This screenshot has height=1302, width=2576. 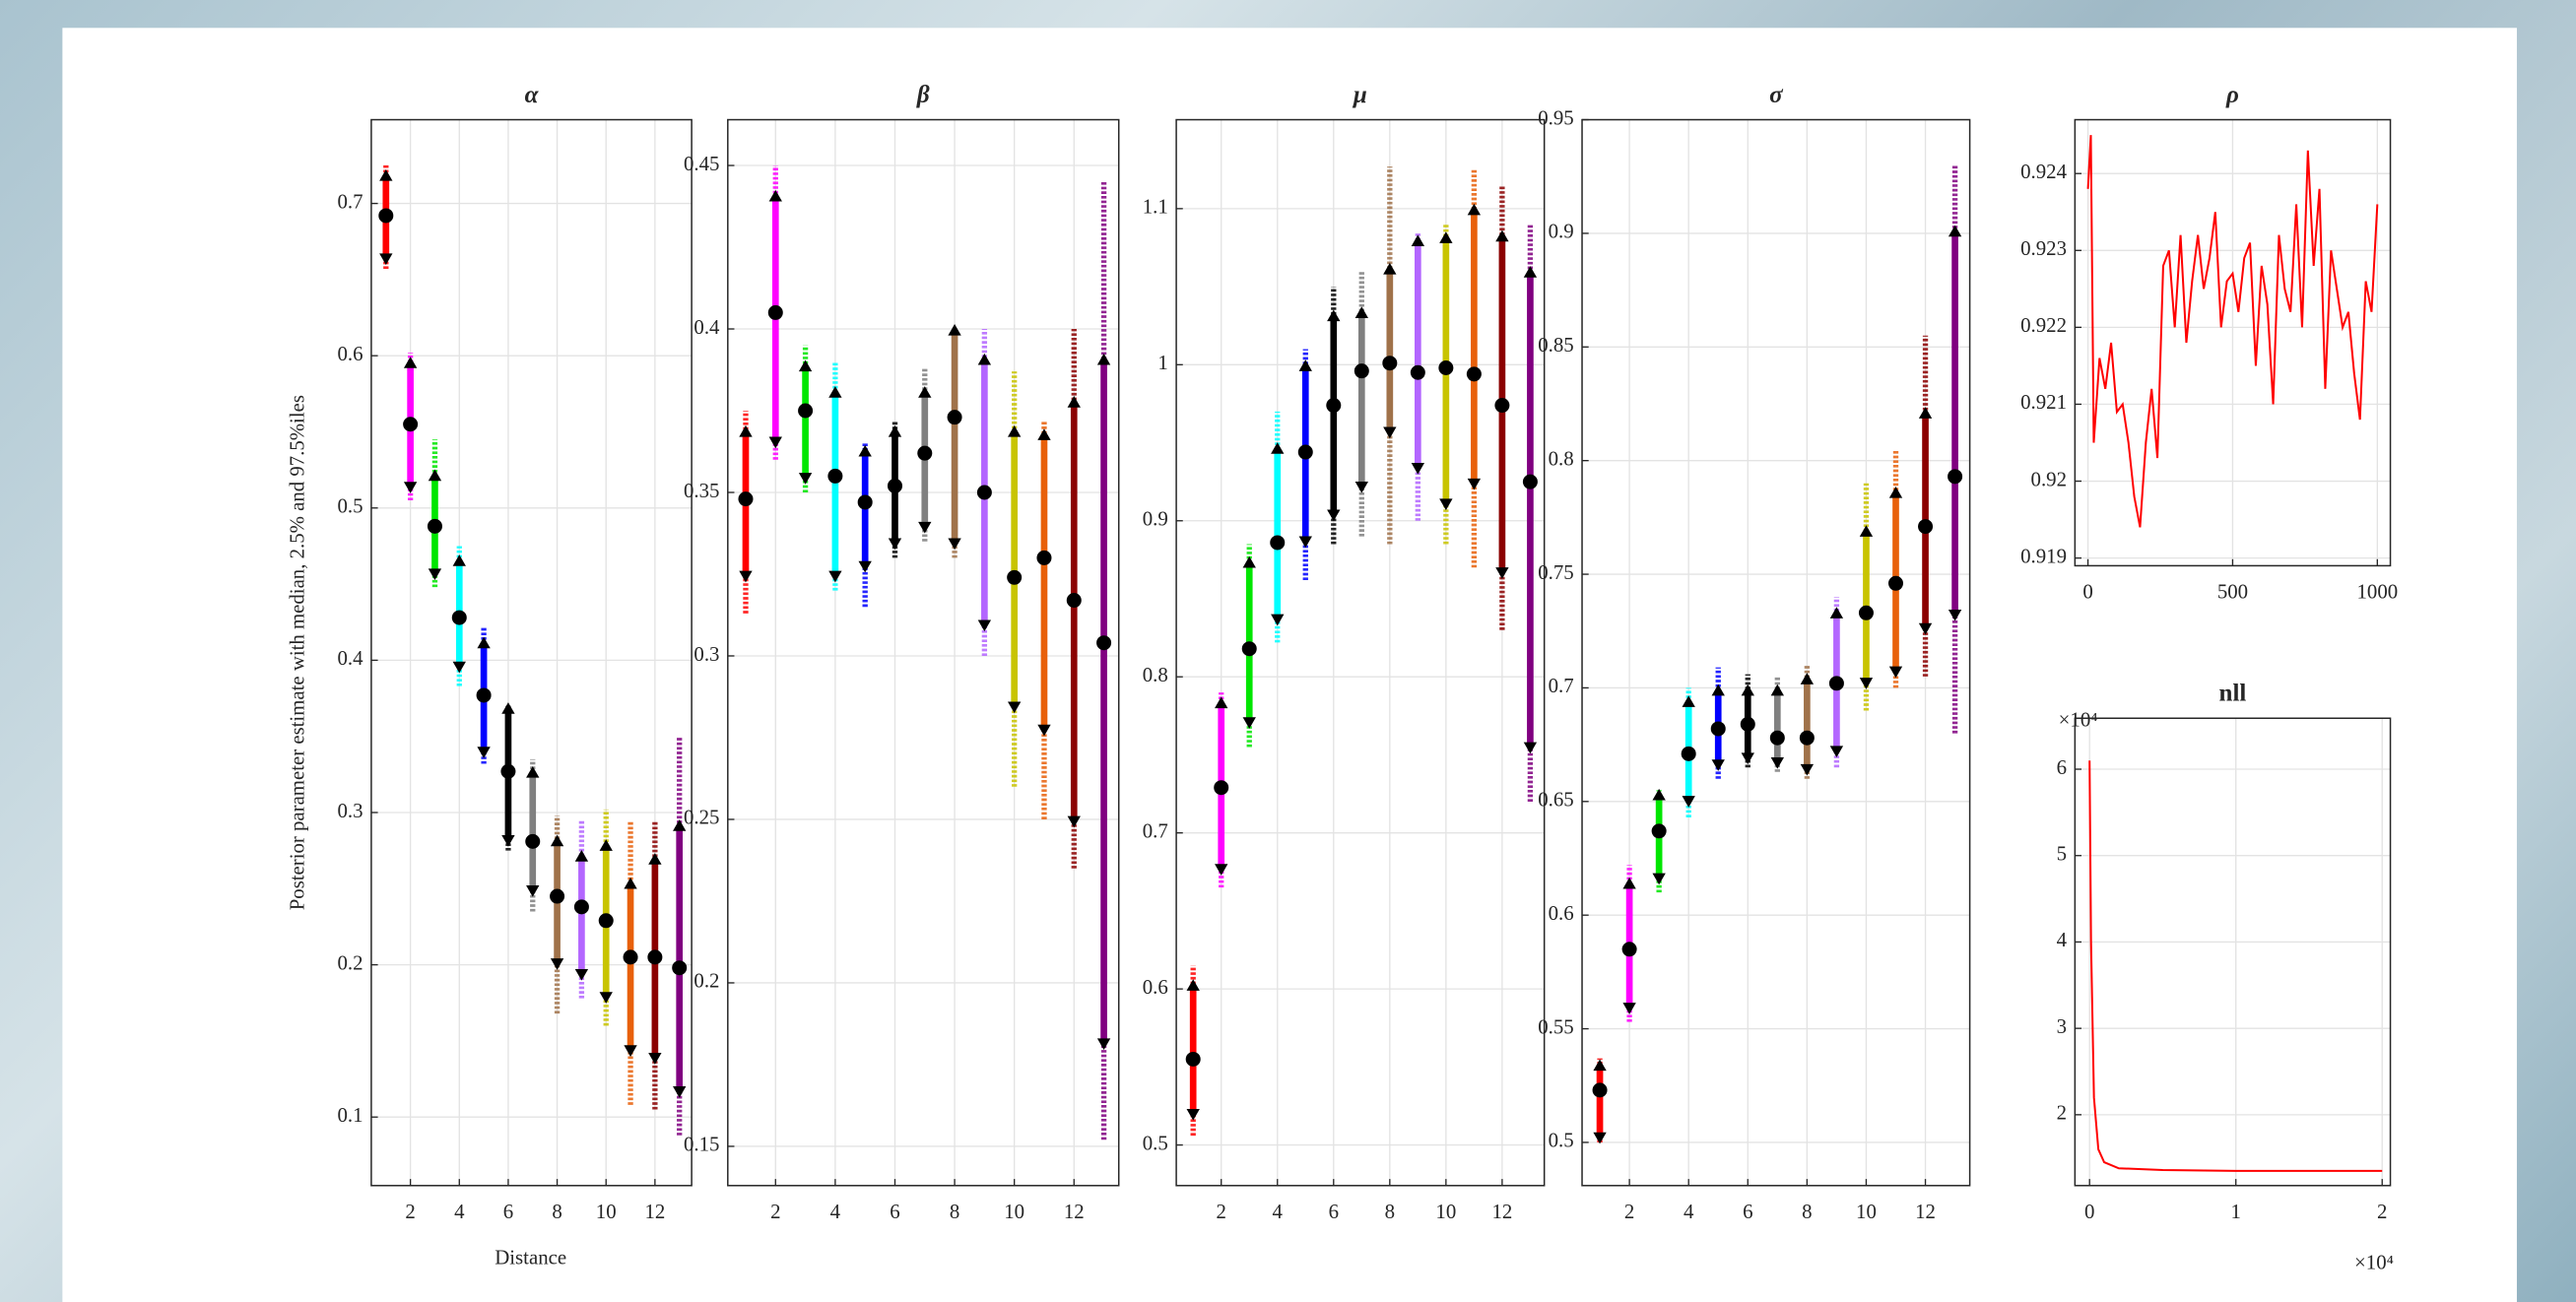 What do you see at coordinates (702, 1144) in the screenshot?
I see `y-tick-label: 0.15` at bounding box center [702, 1144].